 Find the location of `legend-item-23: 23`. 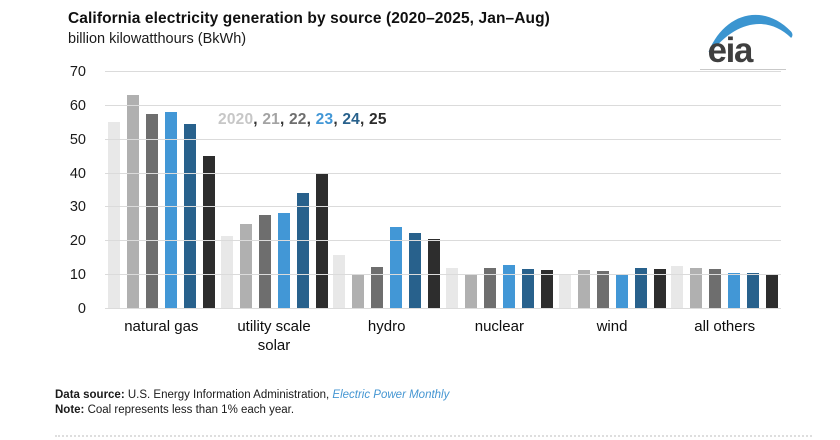

legend-item-23: 23 is located at coordinates (324, 119).